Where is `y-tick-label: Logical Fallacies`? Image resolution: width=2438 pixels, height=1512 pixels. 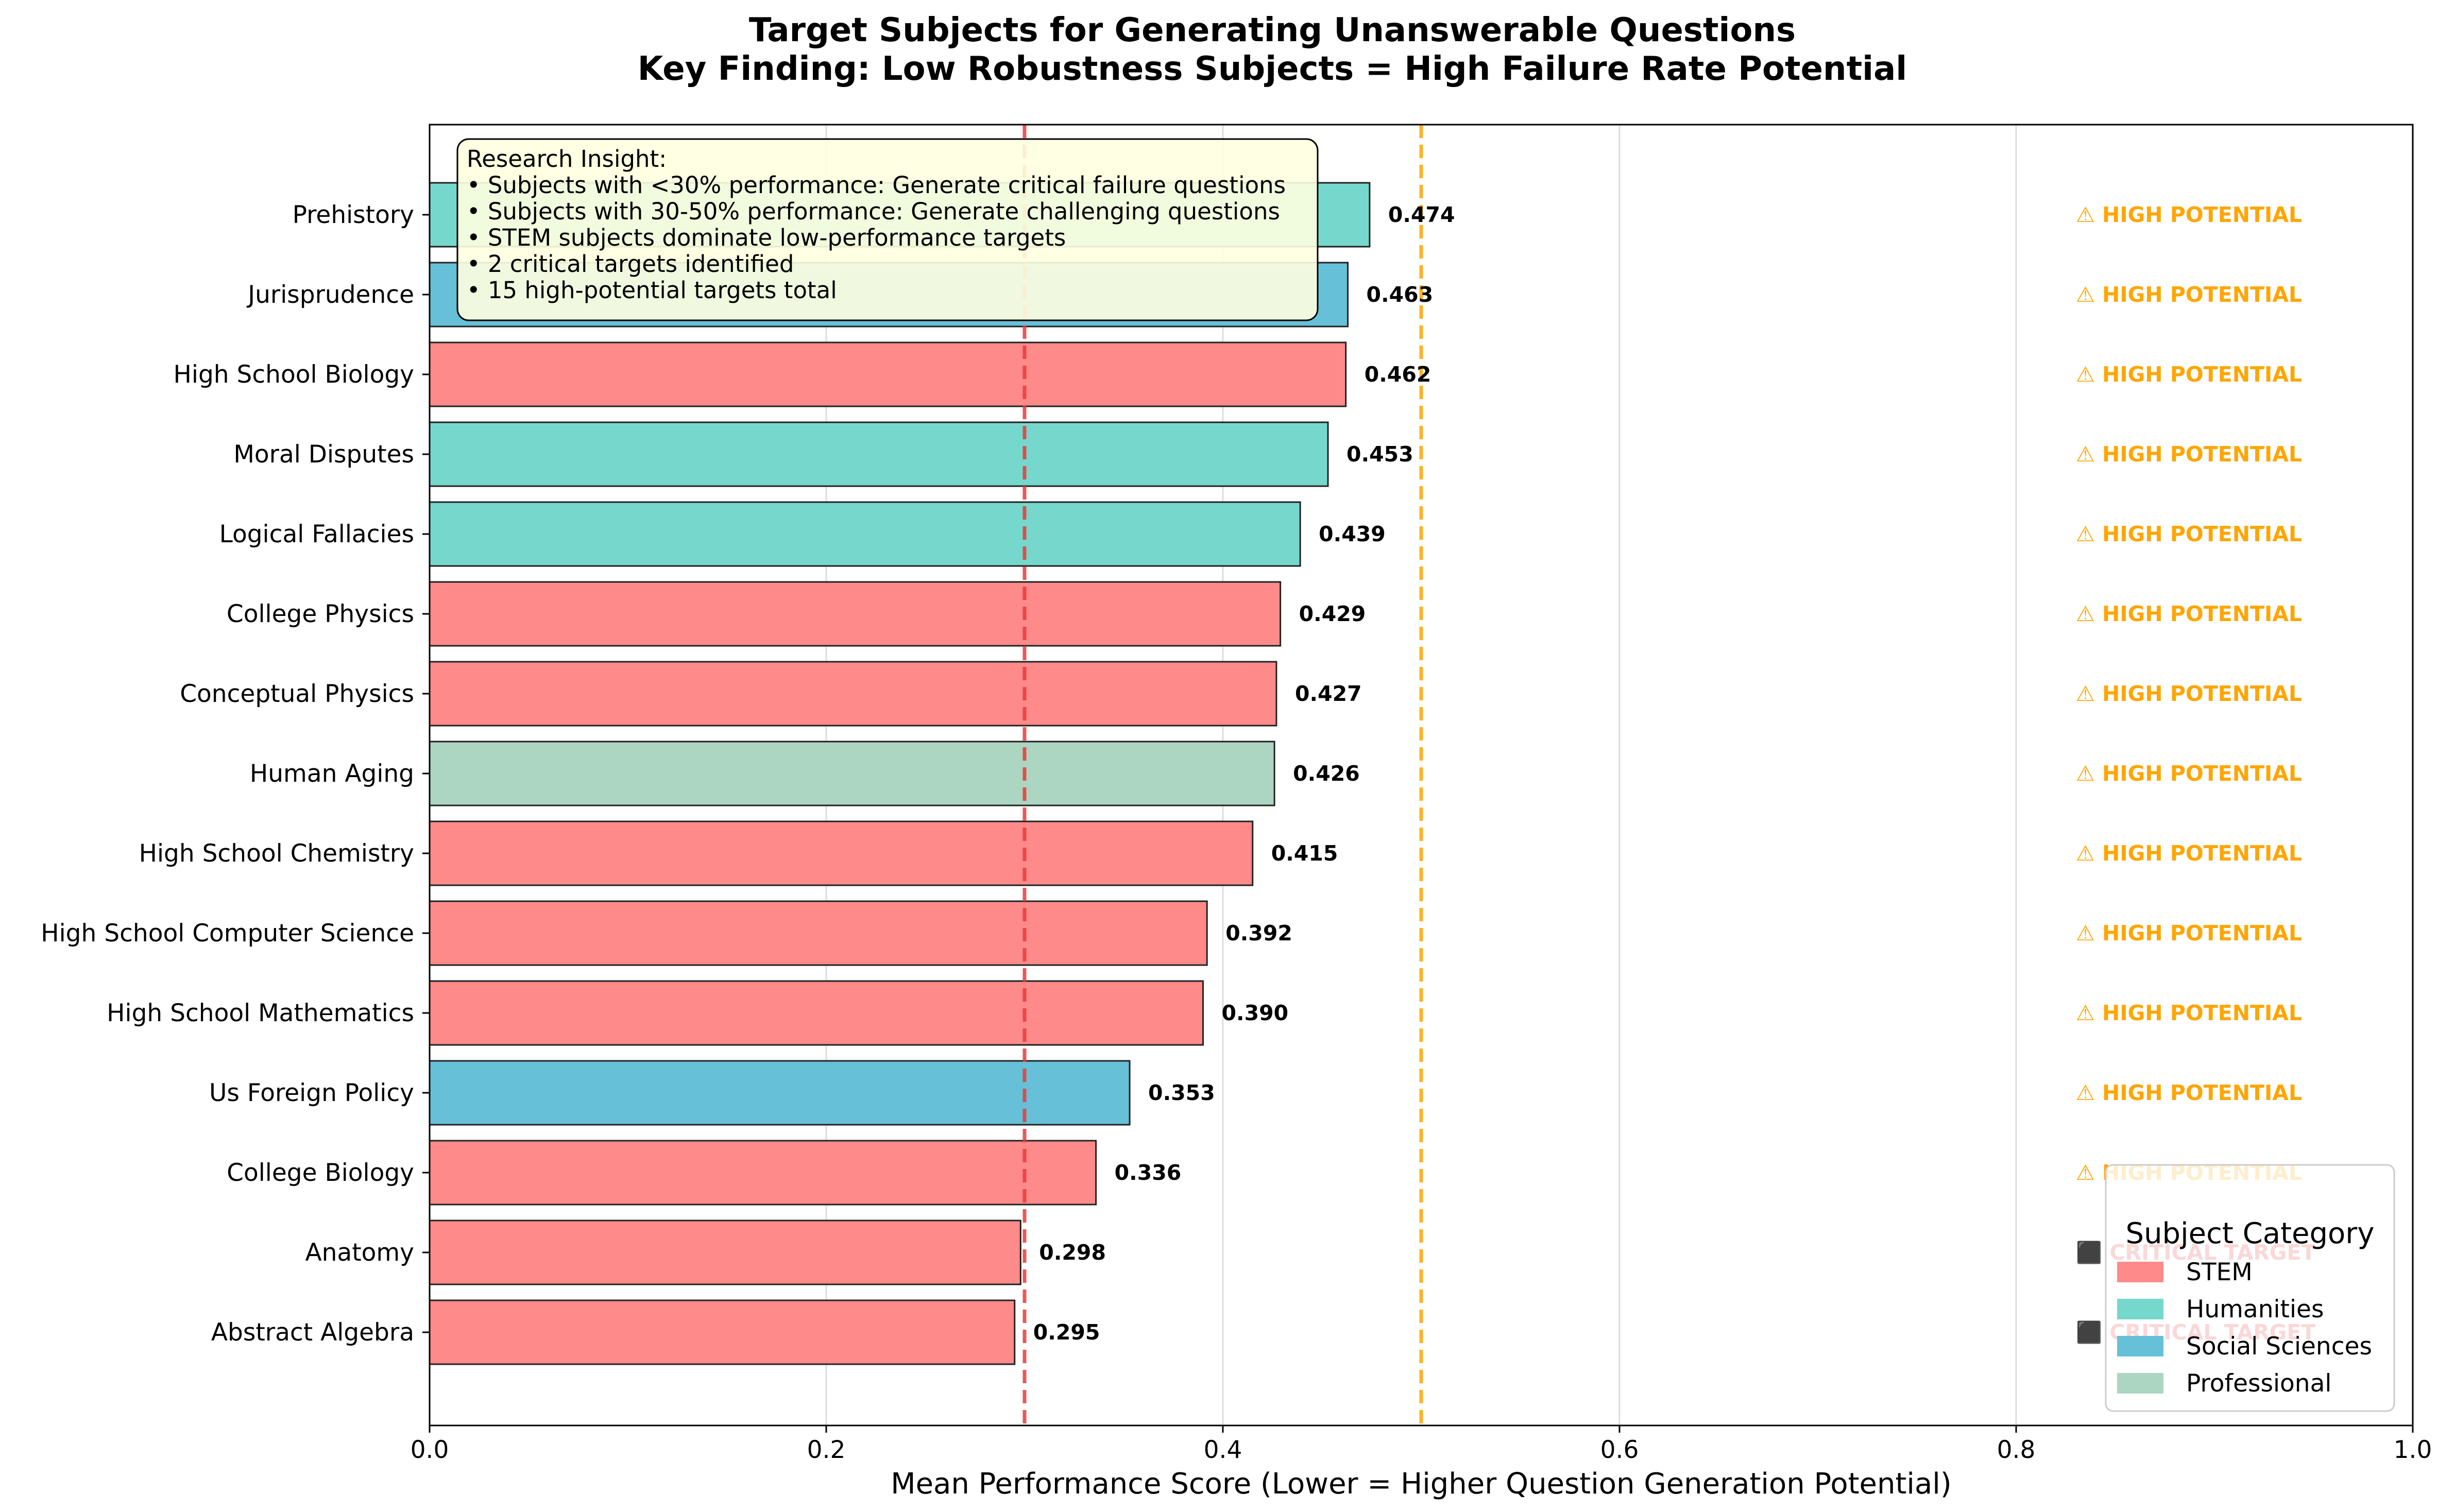 y-tick-label: Logical Fallacies is located at coordinates (316, 534).